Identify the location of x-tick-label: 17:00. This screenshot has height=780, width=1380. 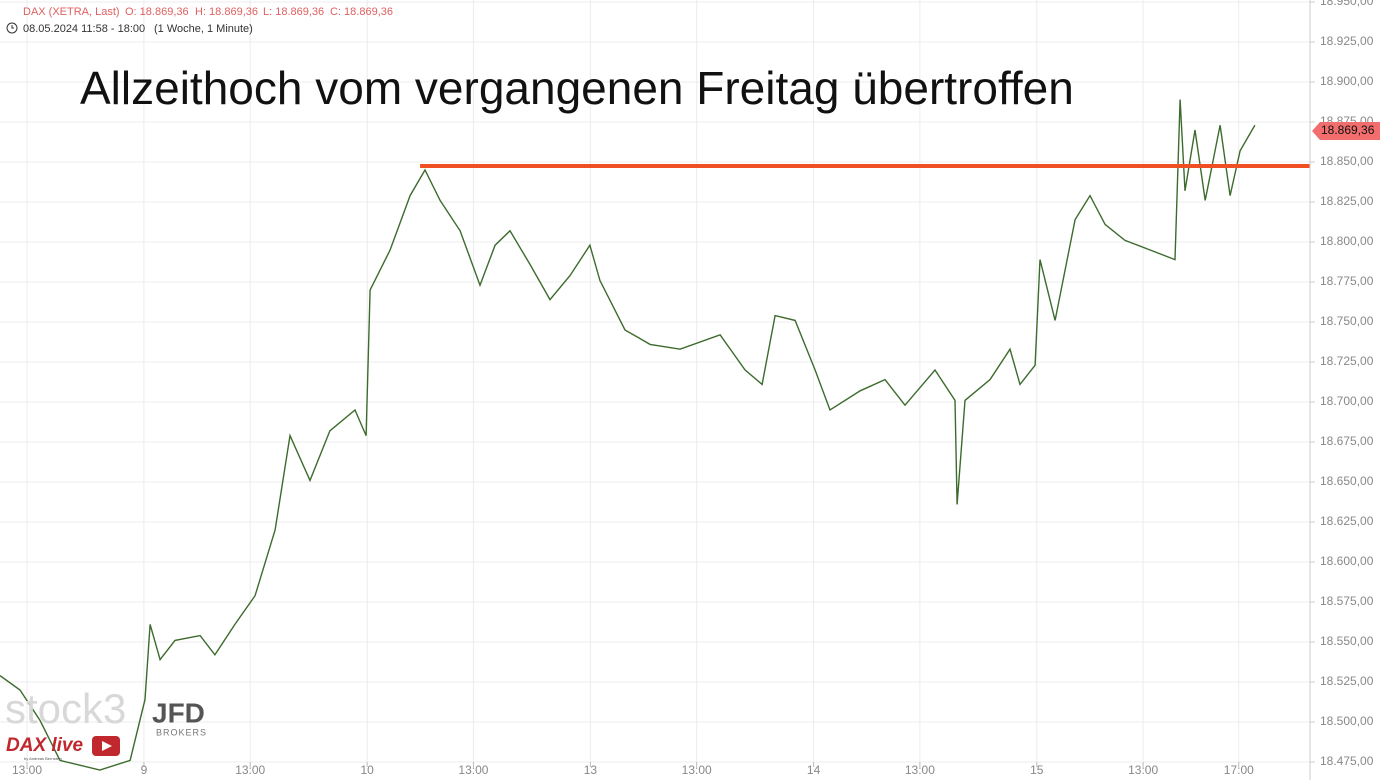
(1239, 770).